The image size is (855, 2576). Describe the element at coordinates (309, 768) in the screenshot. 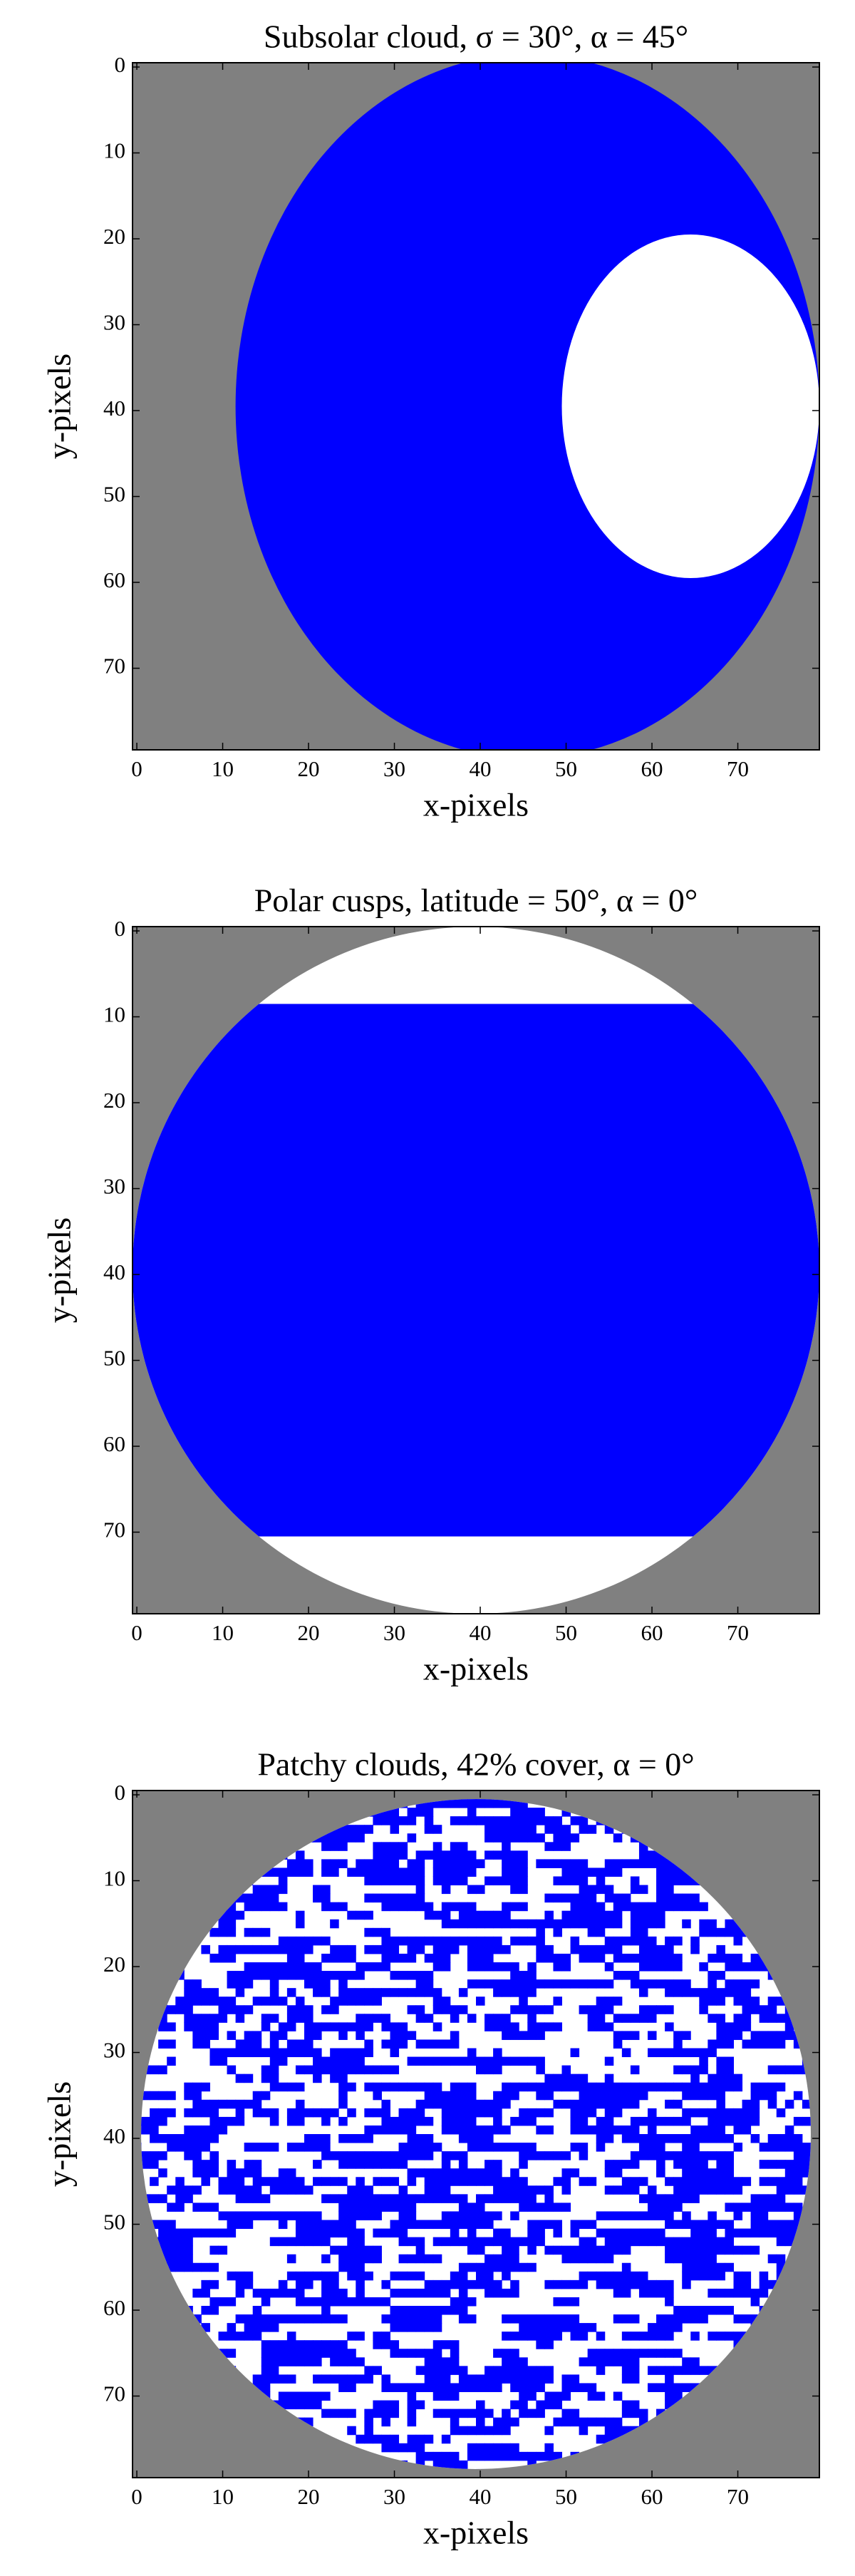

I see `x-tick-label: 20` at that location.